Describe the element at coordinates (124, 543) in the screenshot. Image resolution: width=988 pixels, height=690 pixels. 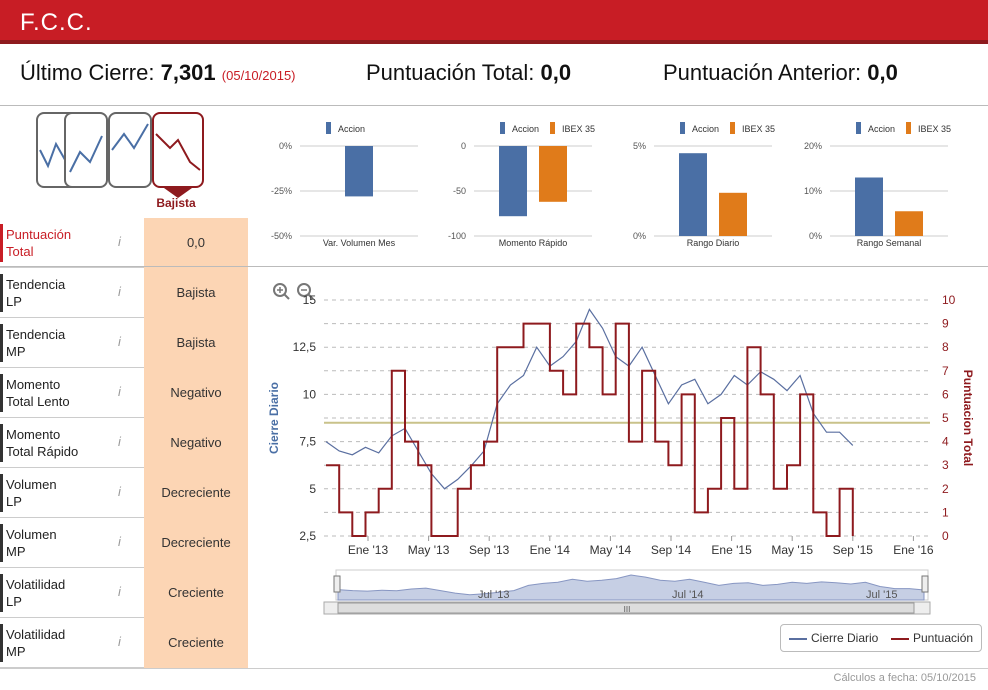
I see `table-row: Volumen MP i Decreciente` at that location.